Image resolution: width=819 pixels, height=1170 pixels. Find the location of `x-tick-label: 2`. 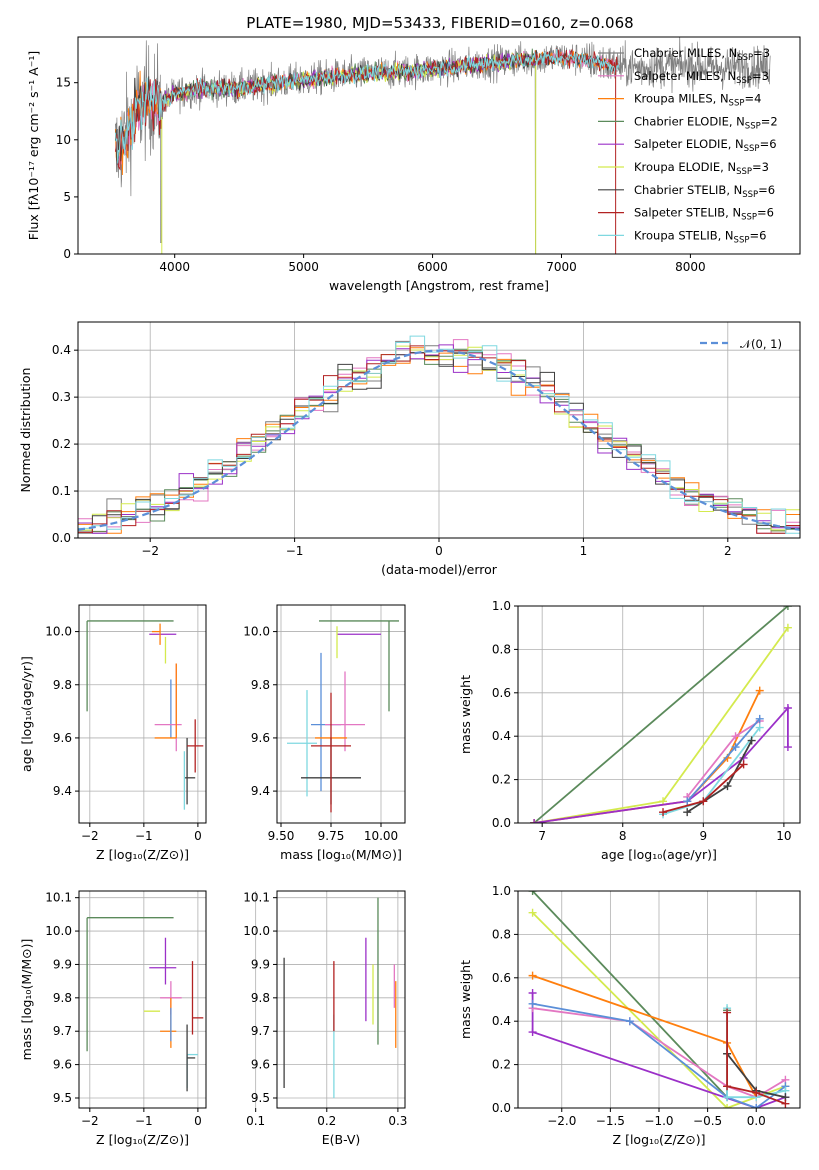

x-tick-label: 2 is located at coordinates (728, 551).